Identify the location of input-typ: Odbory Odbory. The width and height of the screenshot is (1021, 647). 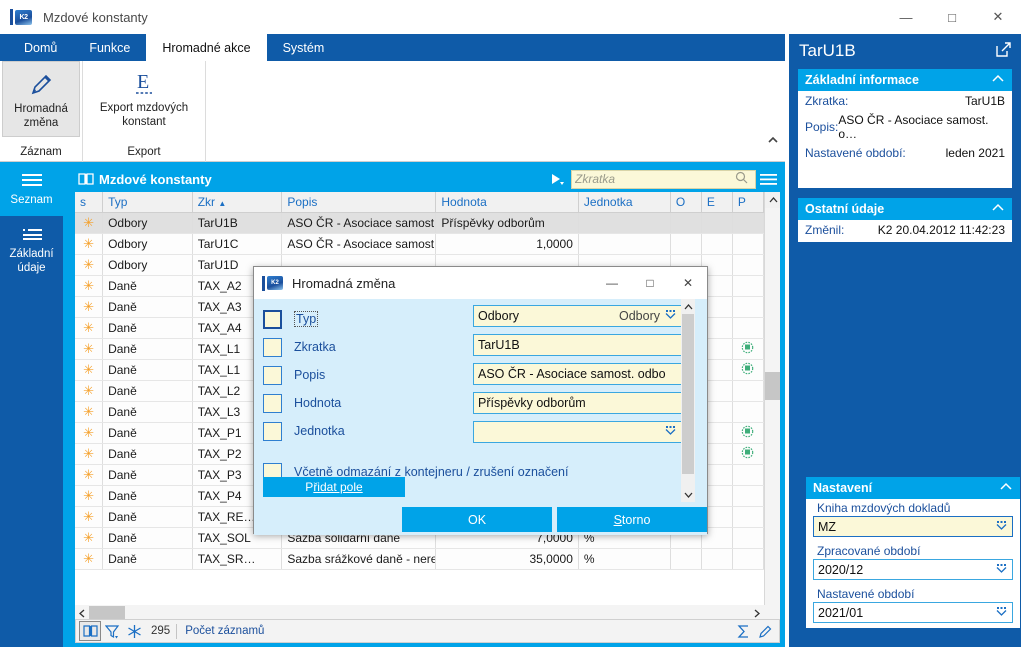
(577, 316).